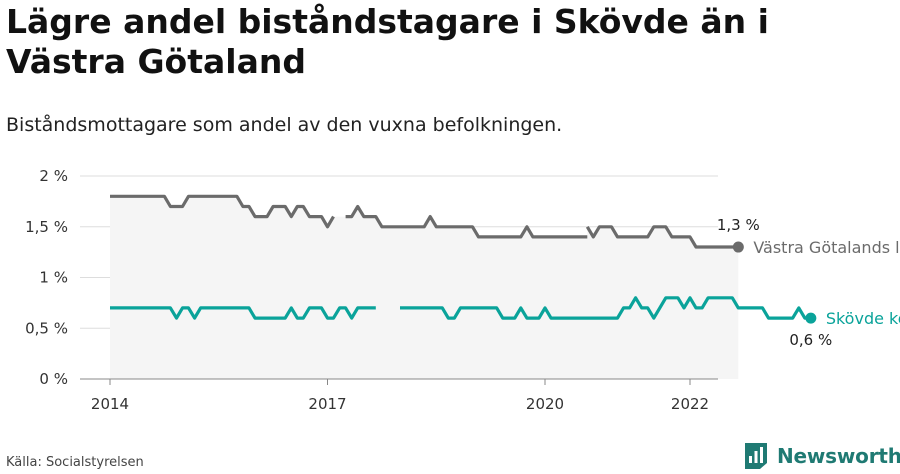  I want to click on x-tick-label: 2014, so click(110, 404).